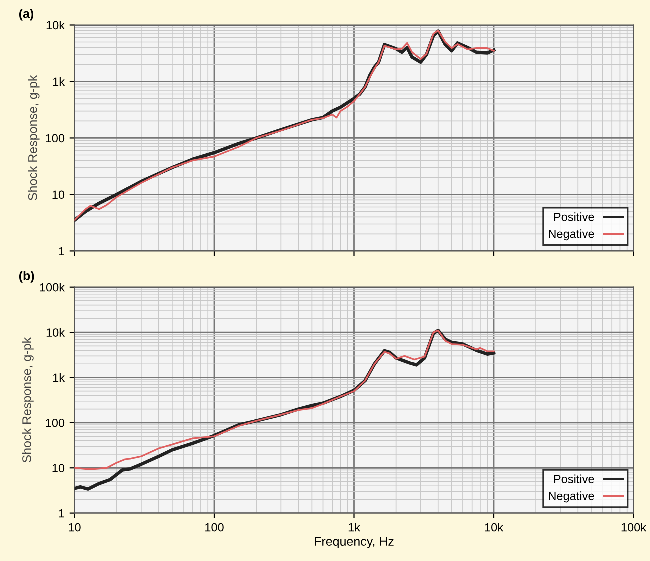 The width and height of the screenshot is (650, 561). Describe the element at coordinates (354, 542) in the screenshot. I see `x-axis-title: Frequency, Hz` at that location.